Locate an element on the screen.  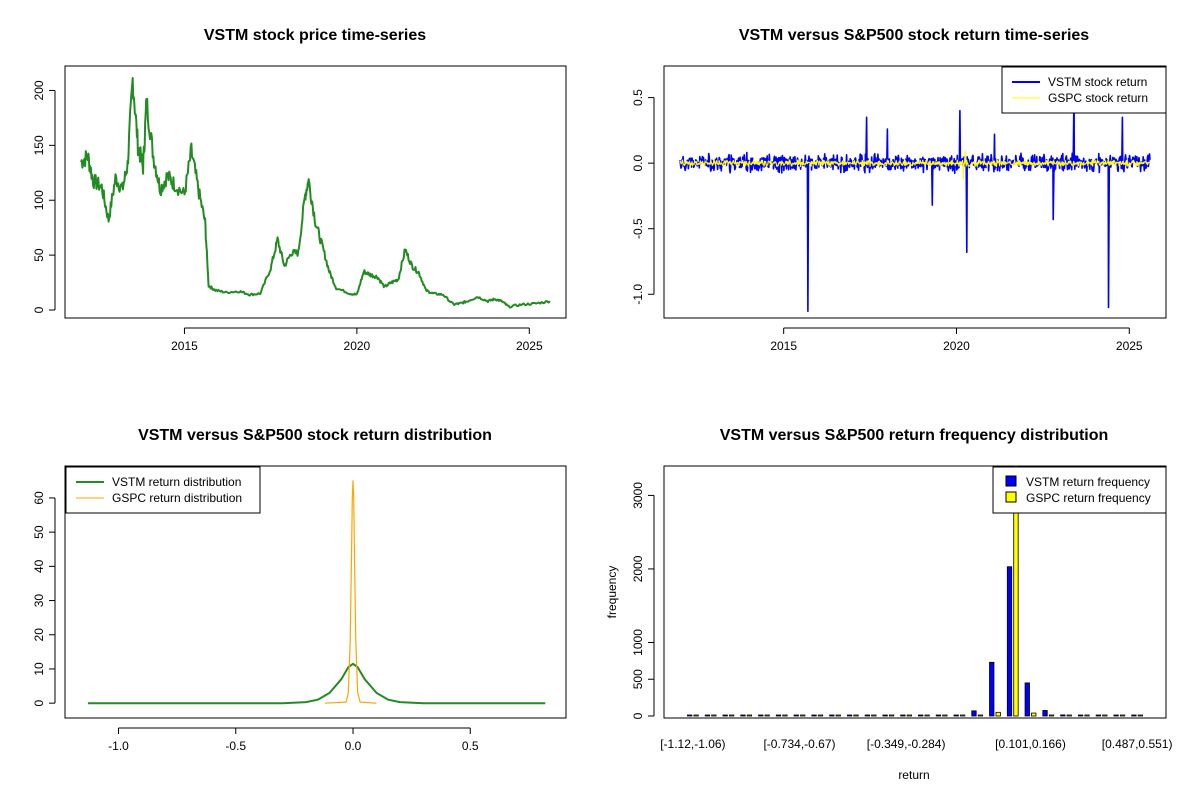
returns-legend: VSTM stock return GSPC stock return is located at coordinates (1084, 90).